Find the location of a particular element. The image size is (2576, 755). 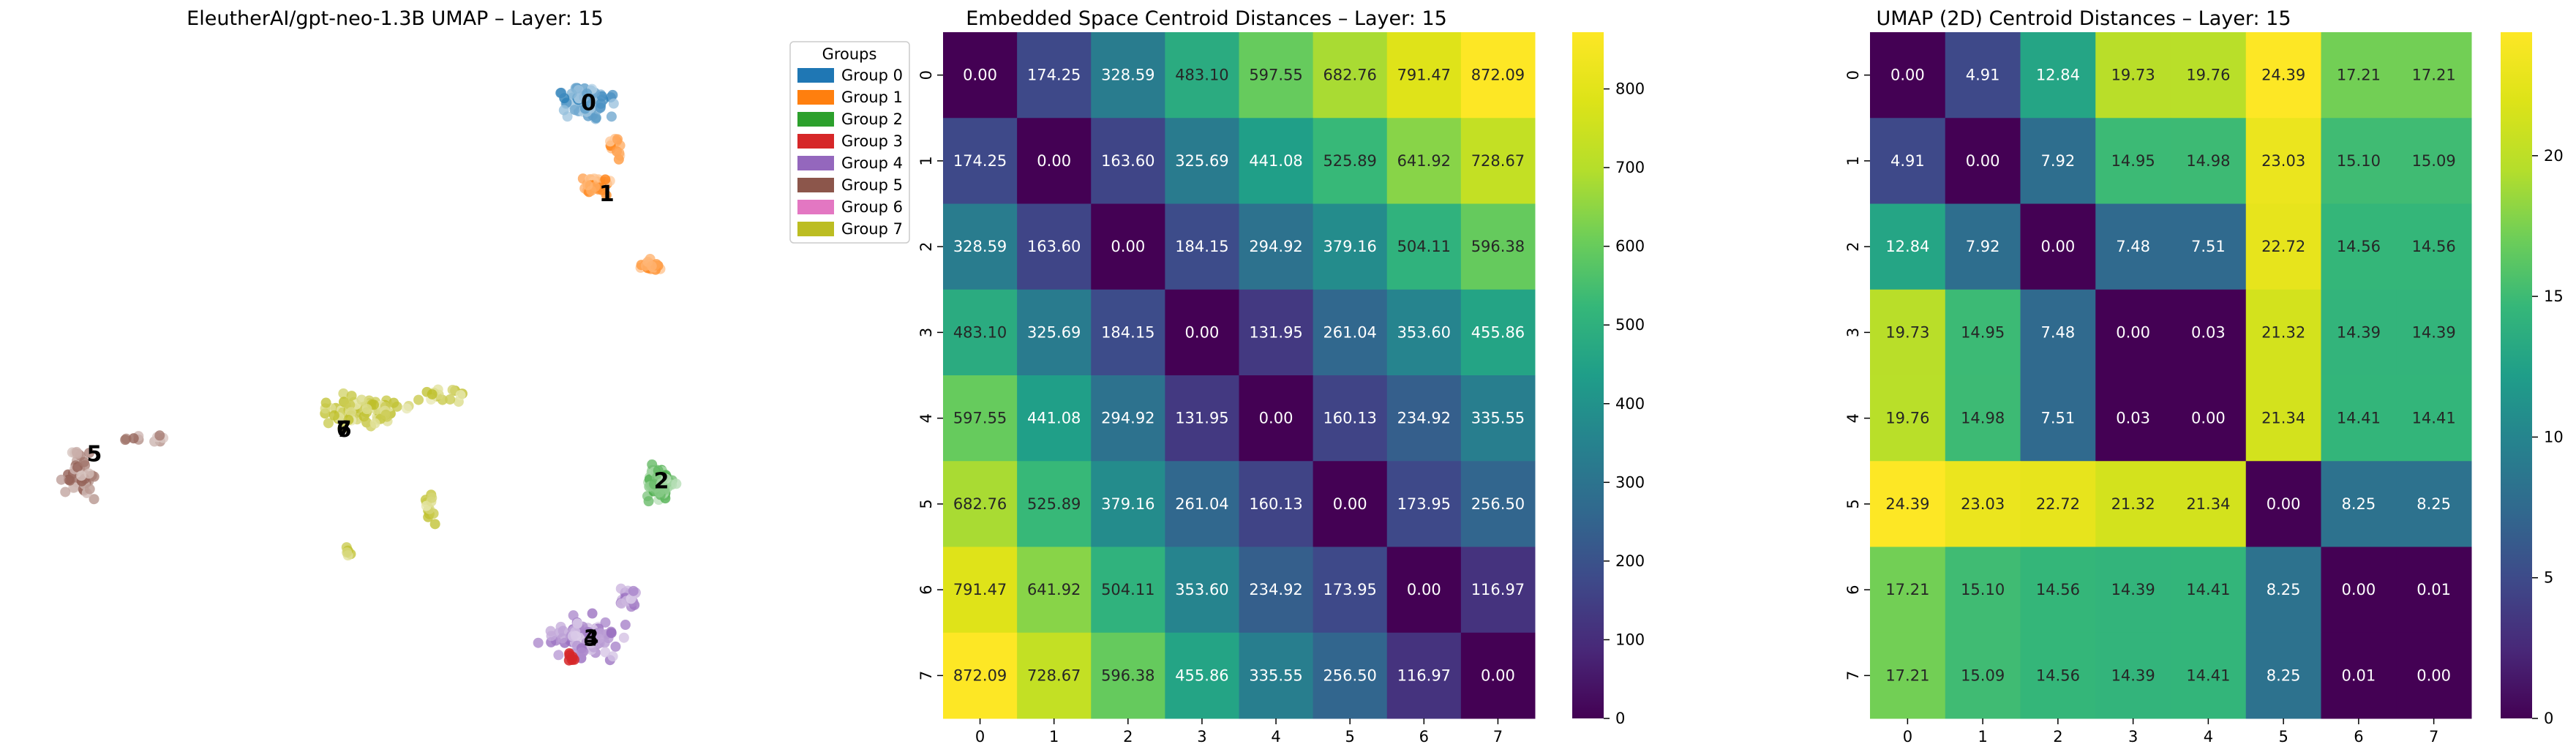

centroid-label-6: 6 is located at coordinates (344, 430).